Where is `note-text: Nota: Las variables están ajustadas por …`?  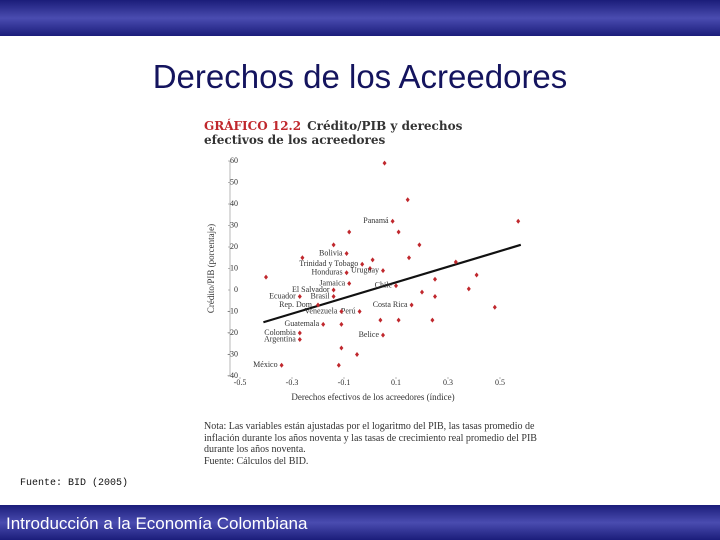 note-text: Nota: Las variables están ajustadas por … is located at coordinates (370, 438).